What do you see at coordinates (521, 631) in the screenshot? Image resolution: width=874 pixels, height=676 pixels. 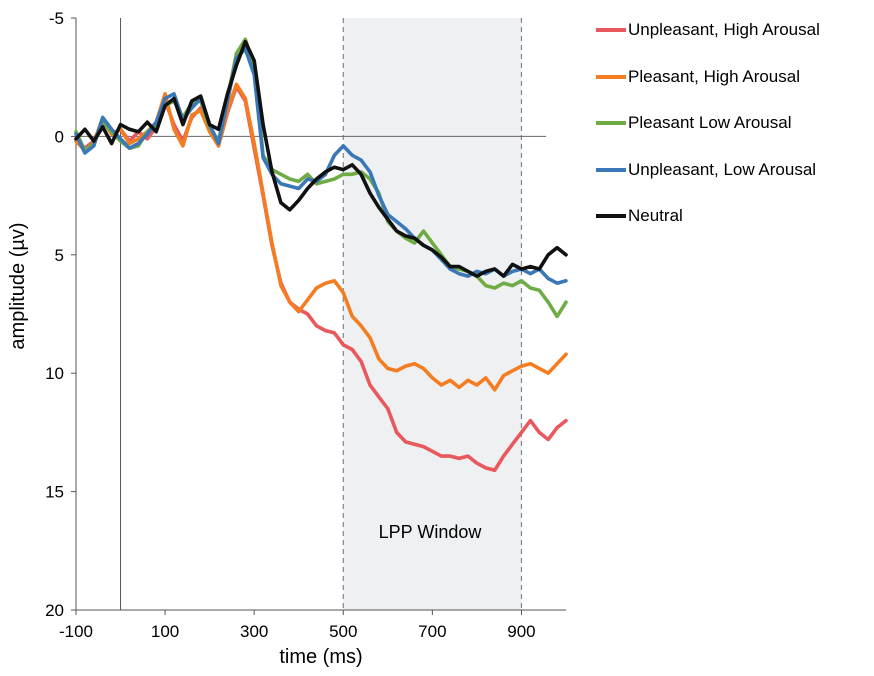 I see `x-tick-label: 900` at bounding box center [521, 631].